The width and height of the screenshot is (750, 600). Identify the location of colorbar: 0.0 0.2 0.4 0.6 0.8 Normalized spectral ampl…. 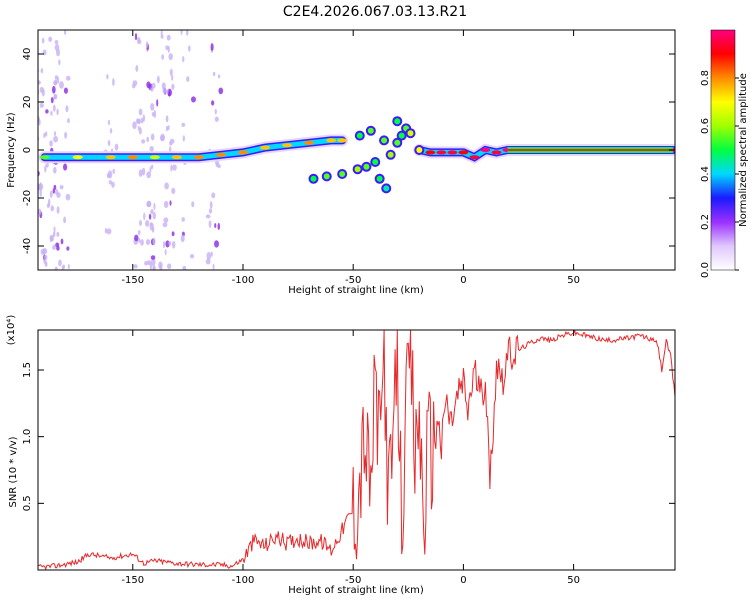
(724, 153).